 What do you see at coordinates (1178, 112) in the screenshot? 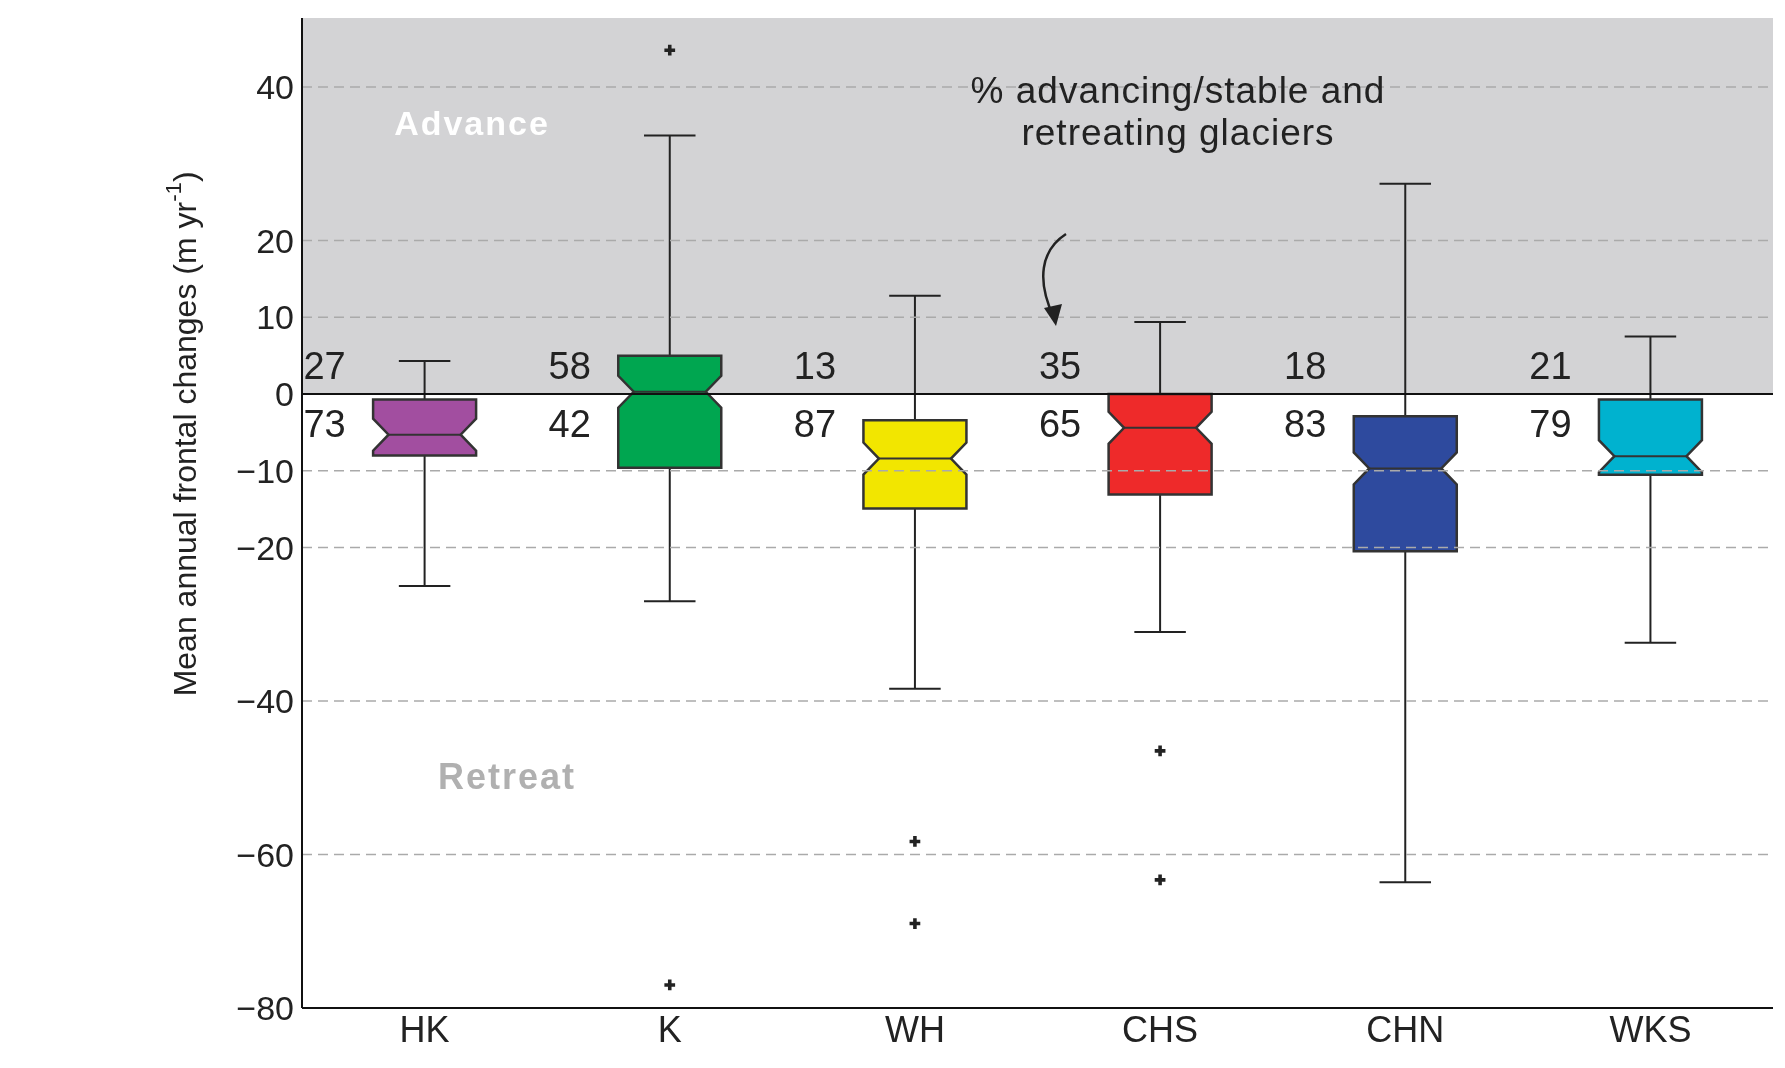
I see `annotation: % advancing/stable and retreating glaciers` at bounding box center [1178, 112].